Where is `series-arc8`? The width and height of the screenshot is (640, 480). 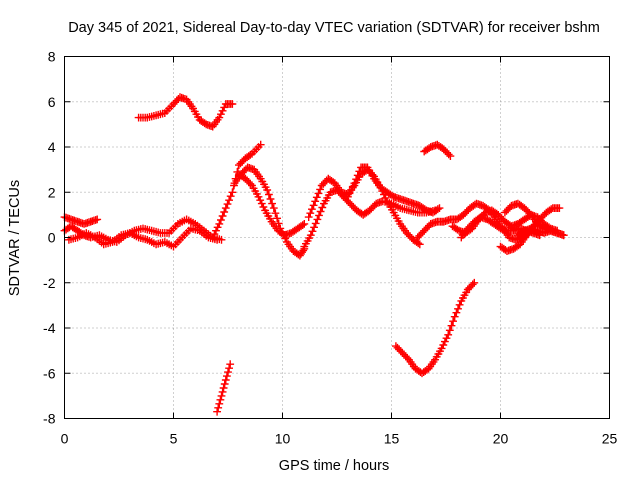 series-arc8 is located at coordinates (272, 205).